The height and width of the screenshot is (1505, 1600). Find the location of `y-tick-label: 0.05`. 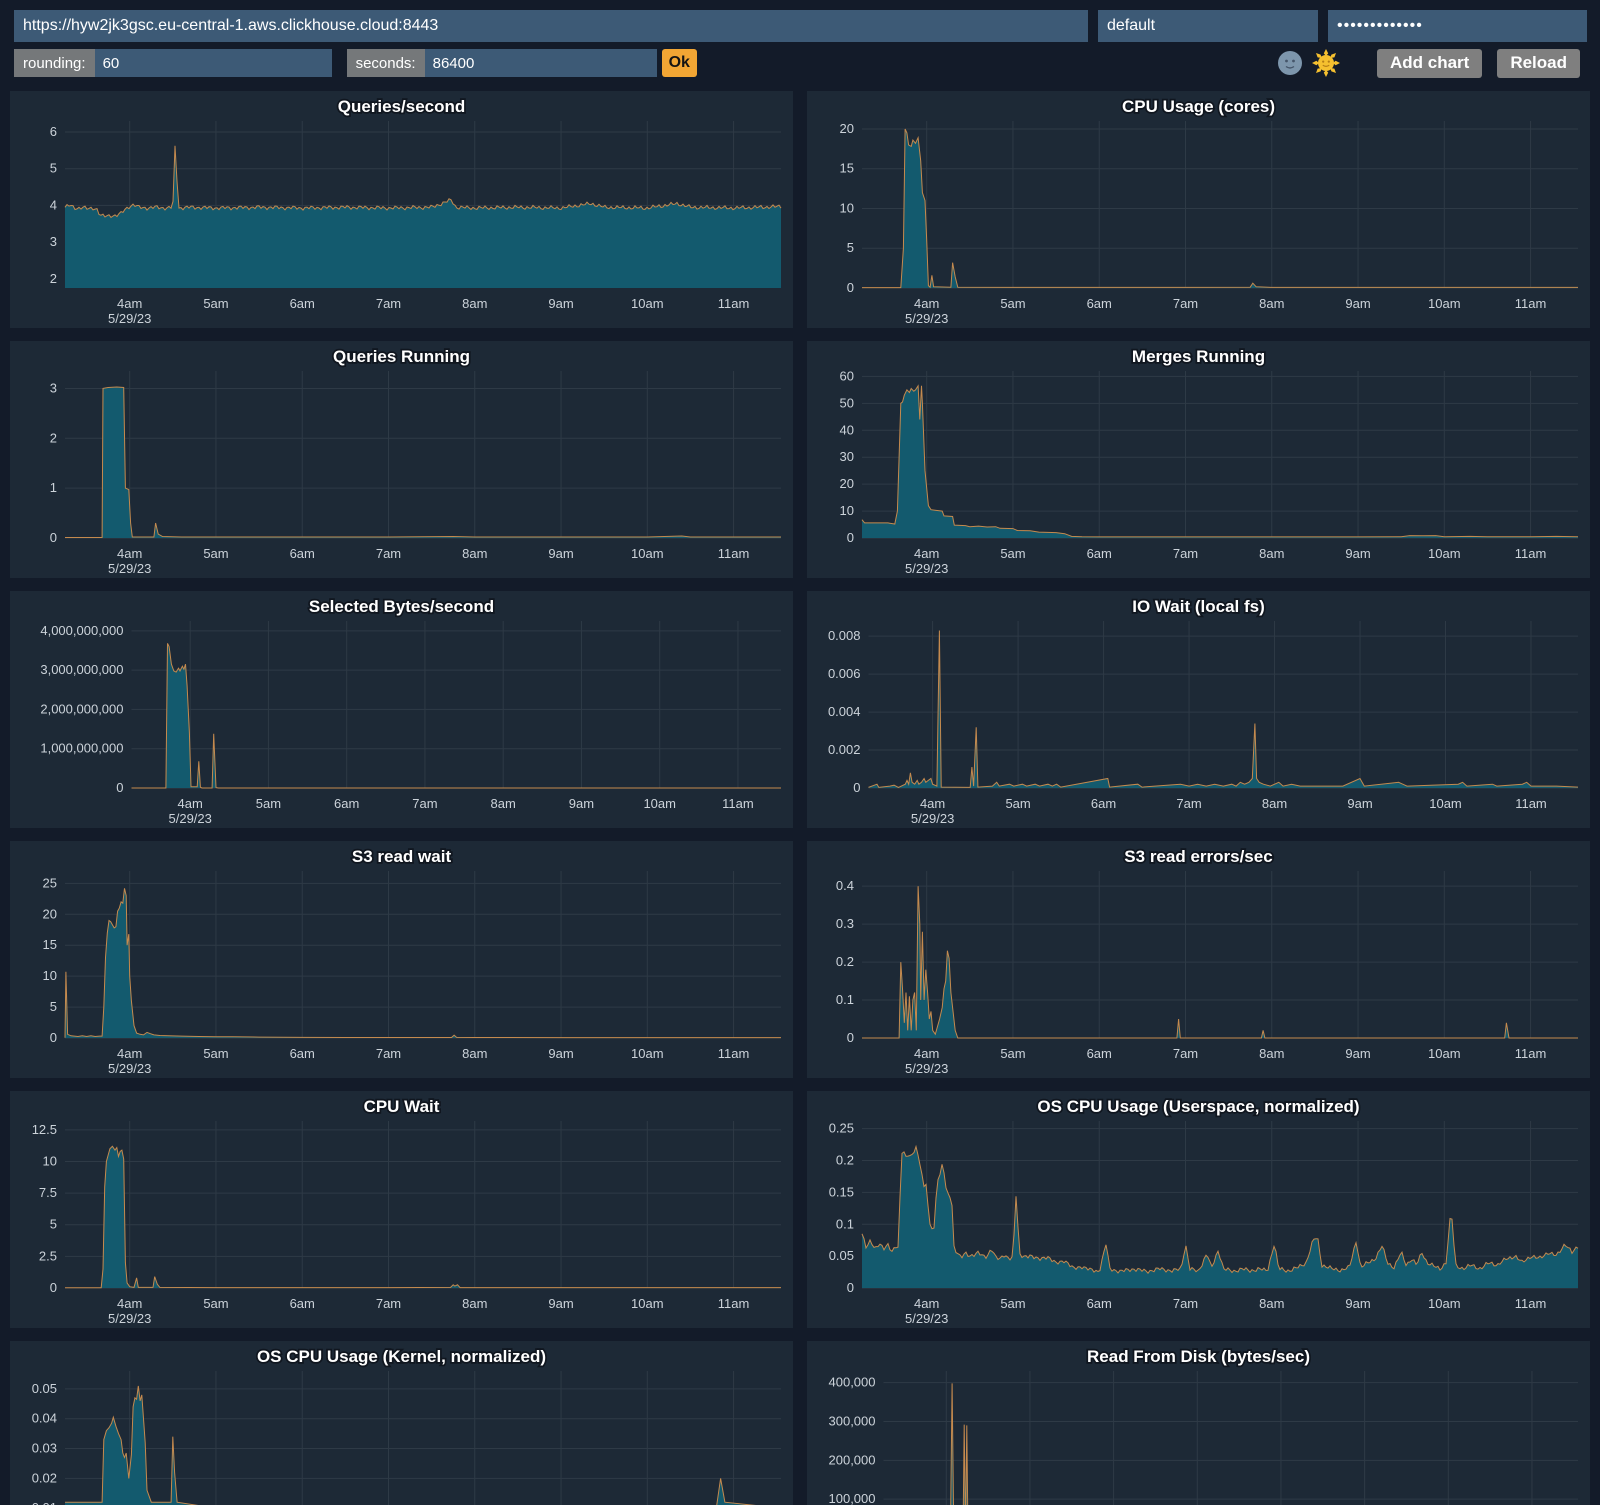

y-tick-label: 0.05 is located at coordinates (841, 1255).